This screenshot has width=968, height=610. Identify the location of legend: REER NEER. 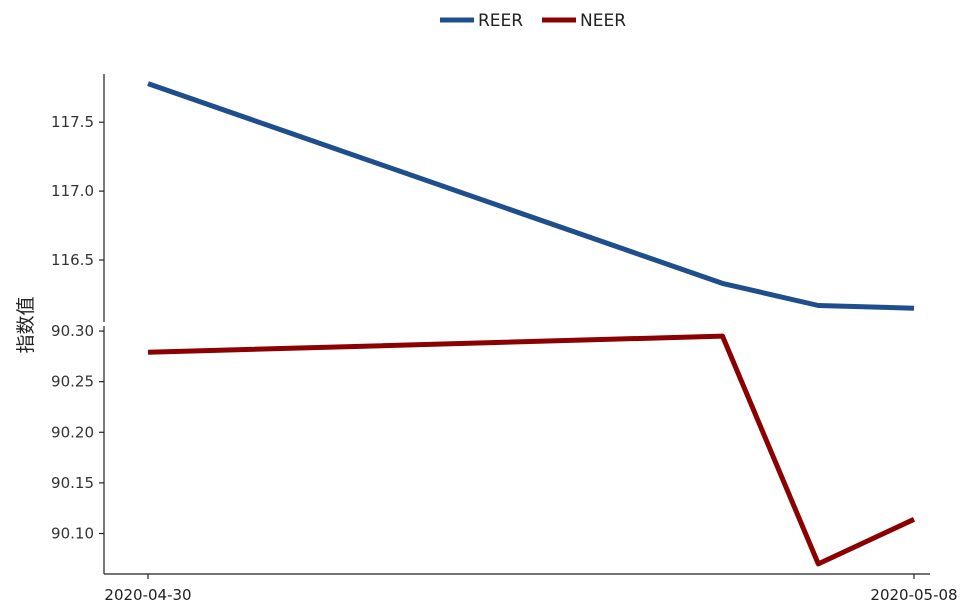
(533, 21).